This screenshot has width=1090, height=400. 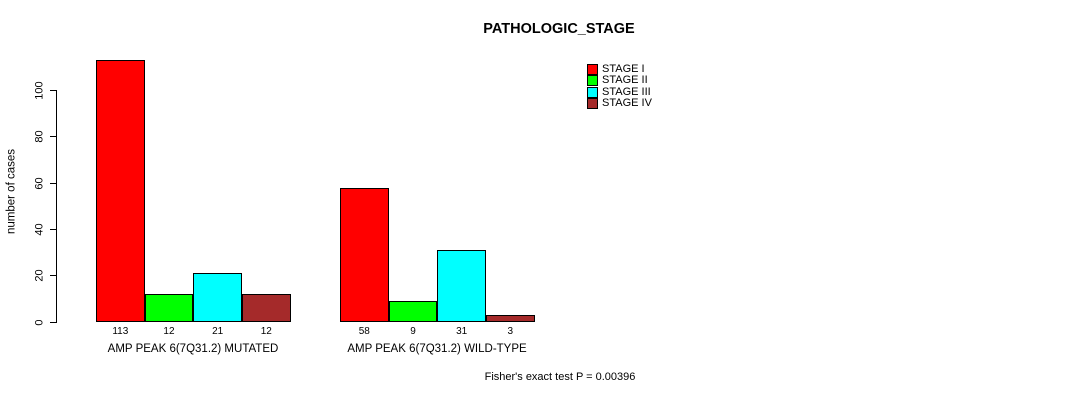 What do you see at coordinates (217, 297) in the screenshot?
I see `bar-stage-iii-amp-peak-6-7q31-2-mutated` at bounding box center [217, 297].